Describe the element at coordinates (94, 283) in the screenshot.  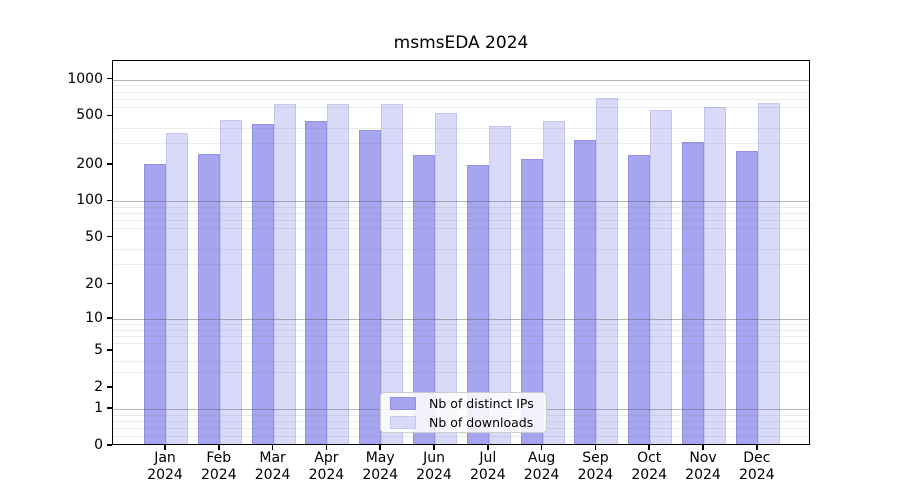
I see `y-tick-label: 20` at that location.